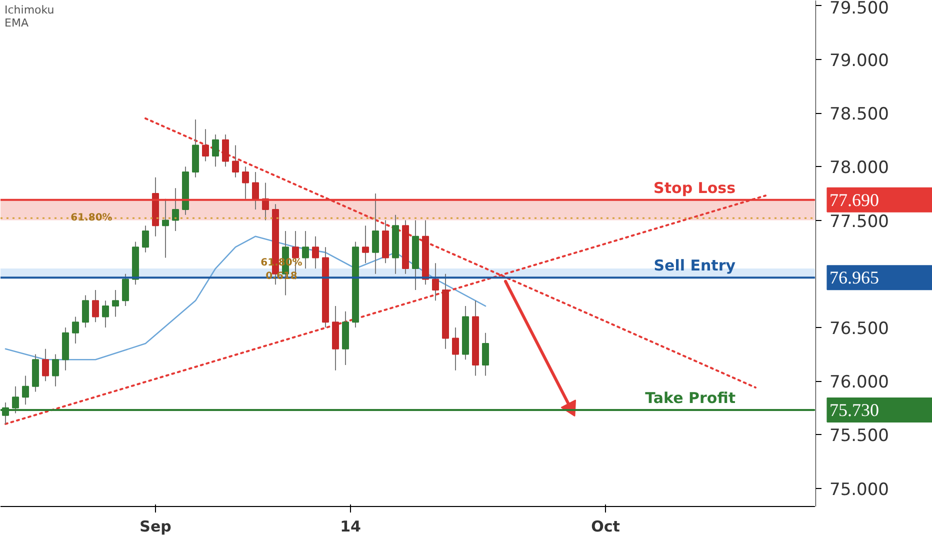 Image resolution: width=932 pixels, height=550 pixels. Describe the element at coordinates (859, 9) in the screenshot. I see `y-tick-label: 79.500` at that location.